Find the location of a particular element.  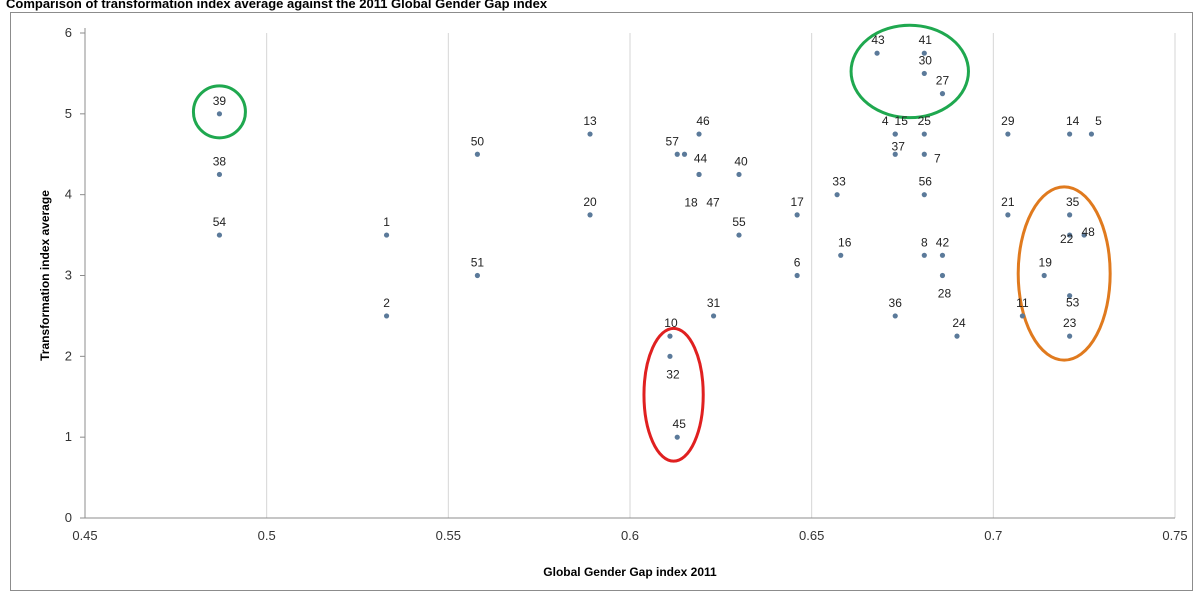

x-axis-title: Global Gender Gap index 2011 is located at coordinates (630, 572).